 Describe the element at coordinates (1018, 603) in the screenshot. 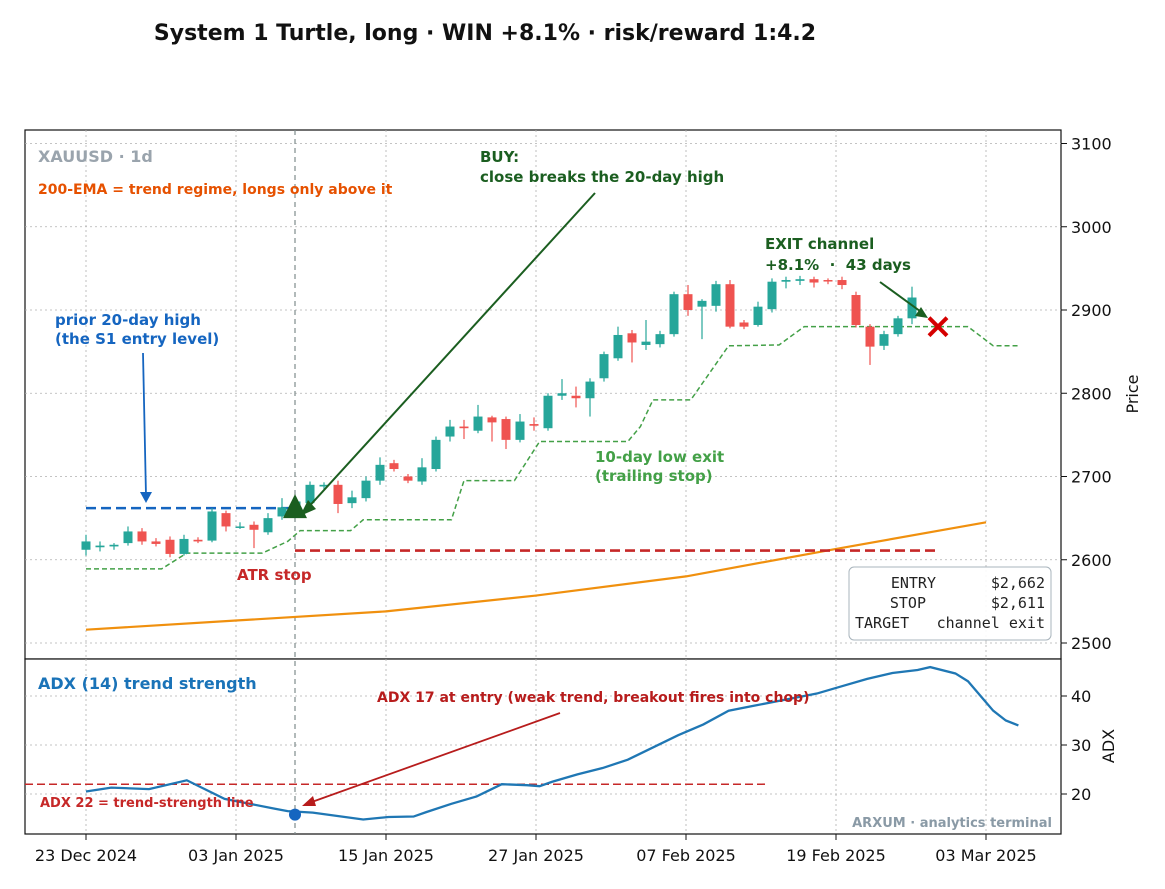

I see `info-stop-value: $2,611` at that location.